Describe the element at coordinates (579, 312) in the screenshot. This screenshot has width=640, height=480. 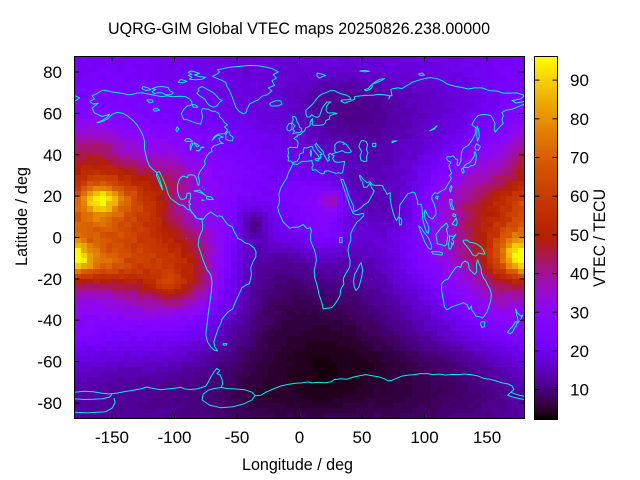
I see `svg-text: 30` at that location.